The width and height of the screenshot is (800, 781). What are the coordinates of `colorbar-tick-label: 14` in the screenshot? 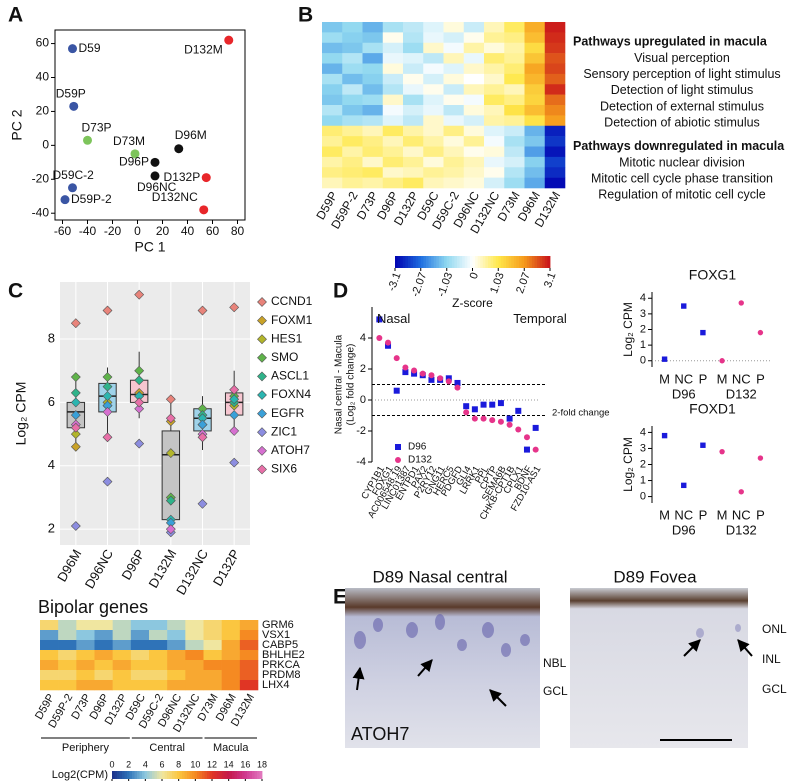 It's located at (229, 764).